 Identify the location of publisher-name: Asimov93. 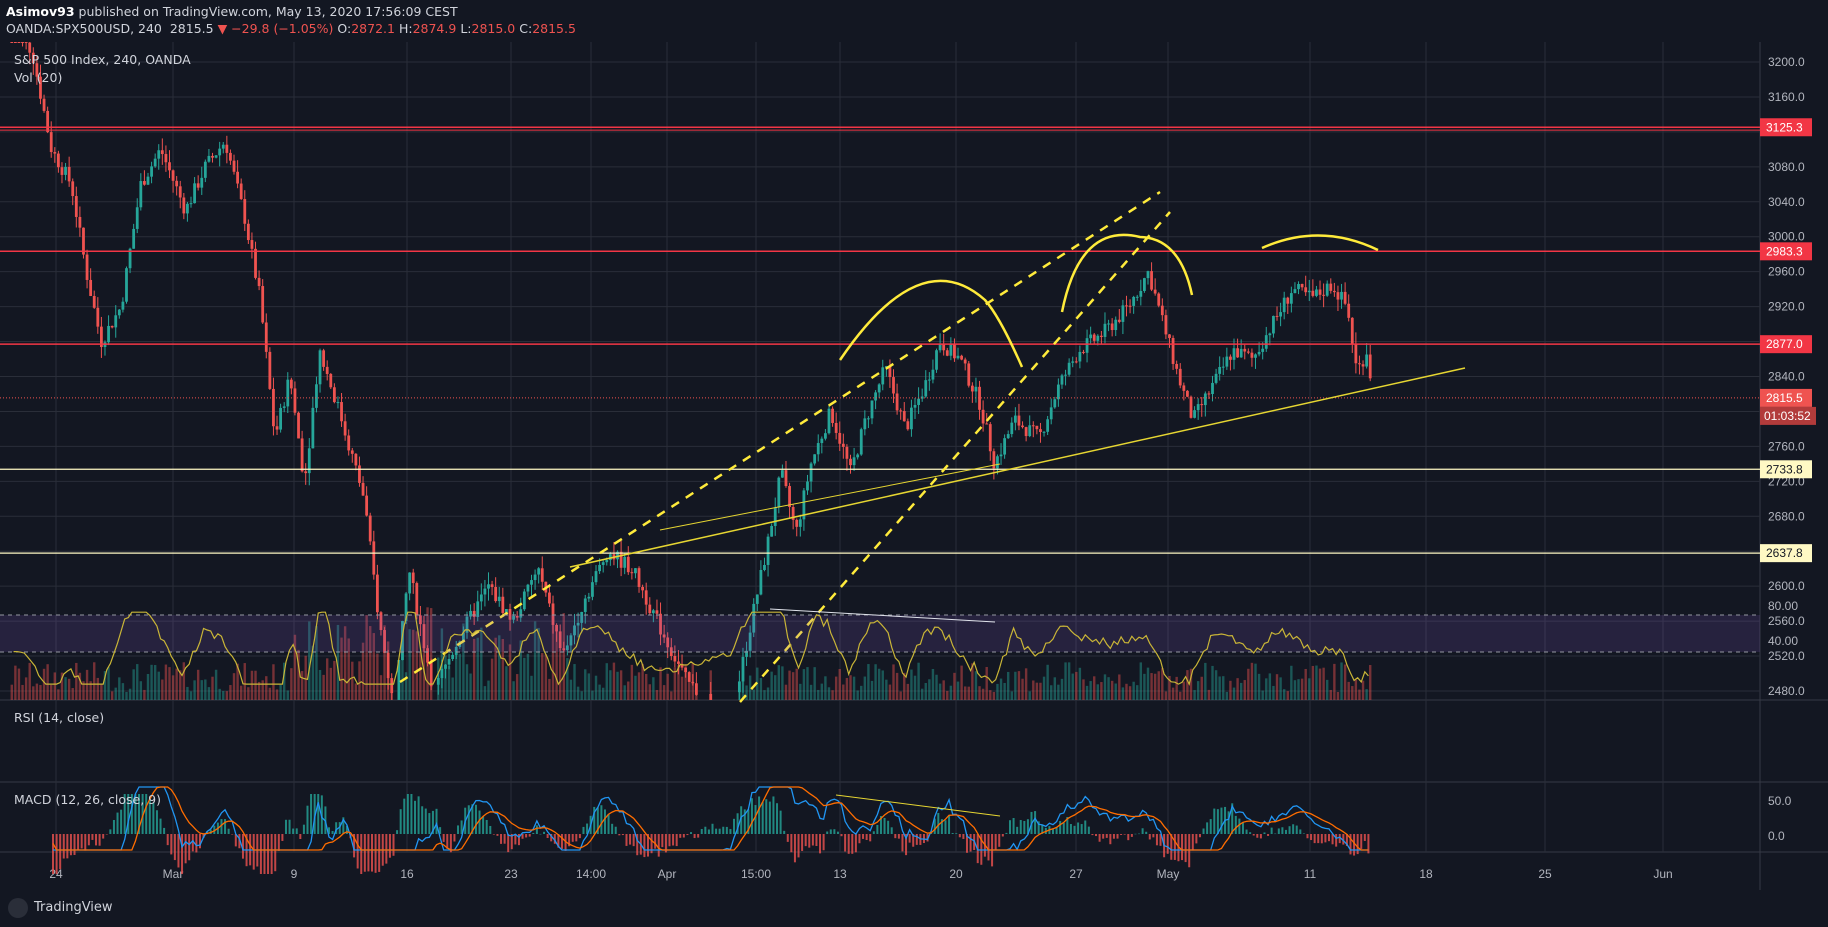
(40, 11).